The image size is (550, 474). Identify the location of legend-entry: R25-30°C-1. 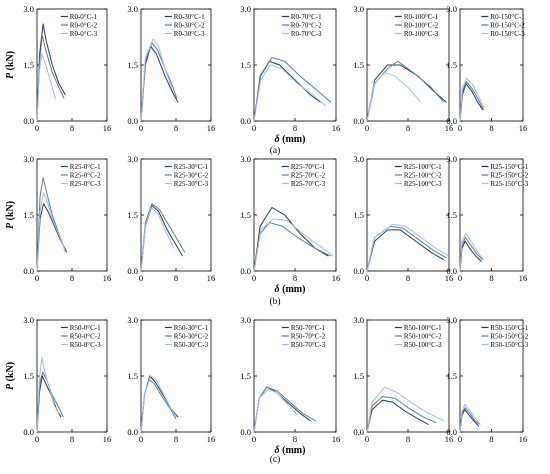
(191, 167).